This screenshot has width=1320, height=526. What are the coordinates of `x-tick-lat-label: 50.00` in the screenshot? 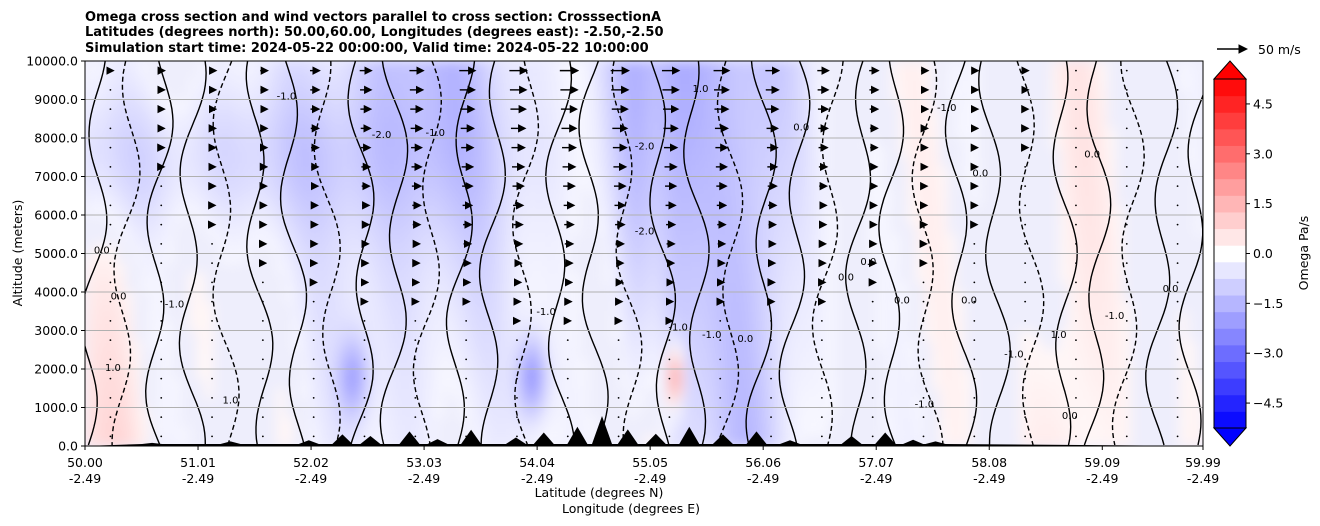 It's located at (85, 462).